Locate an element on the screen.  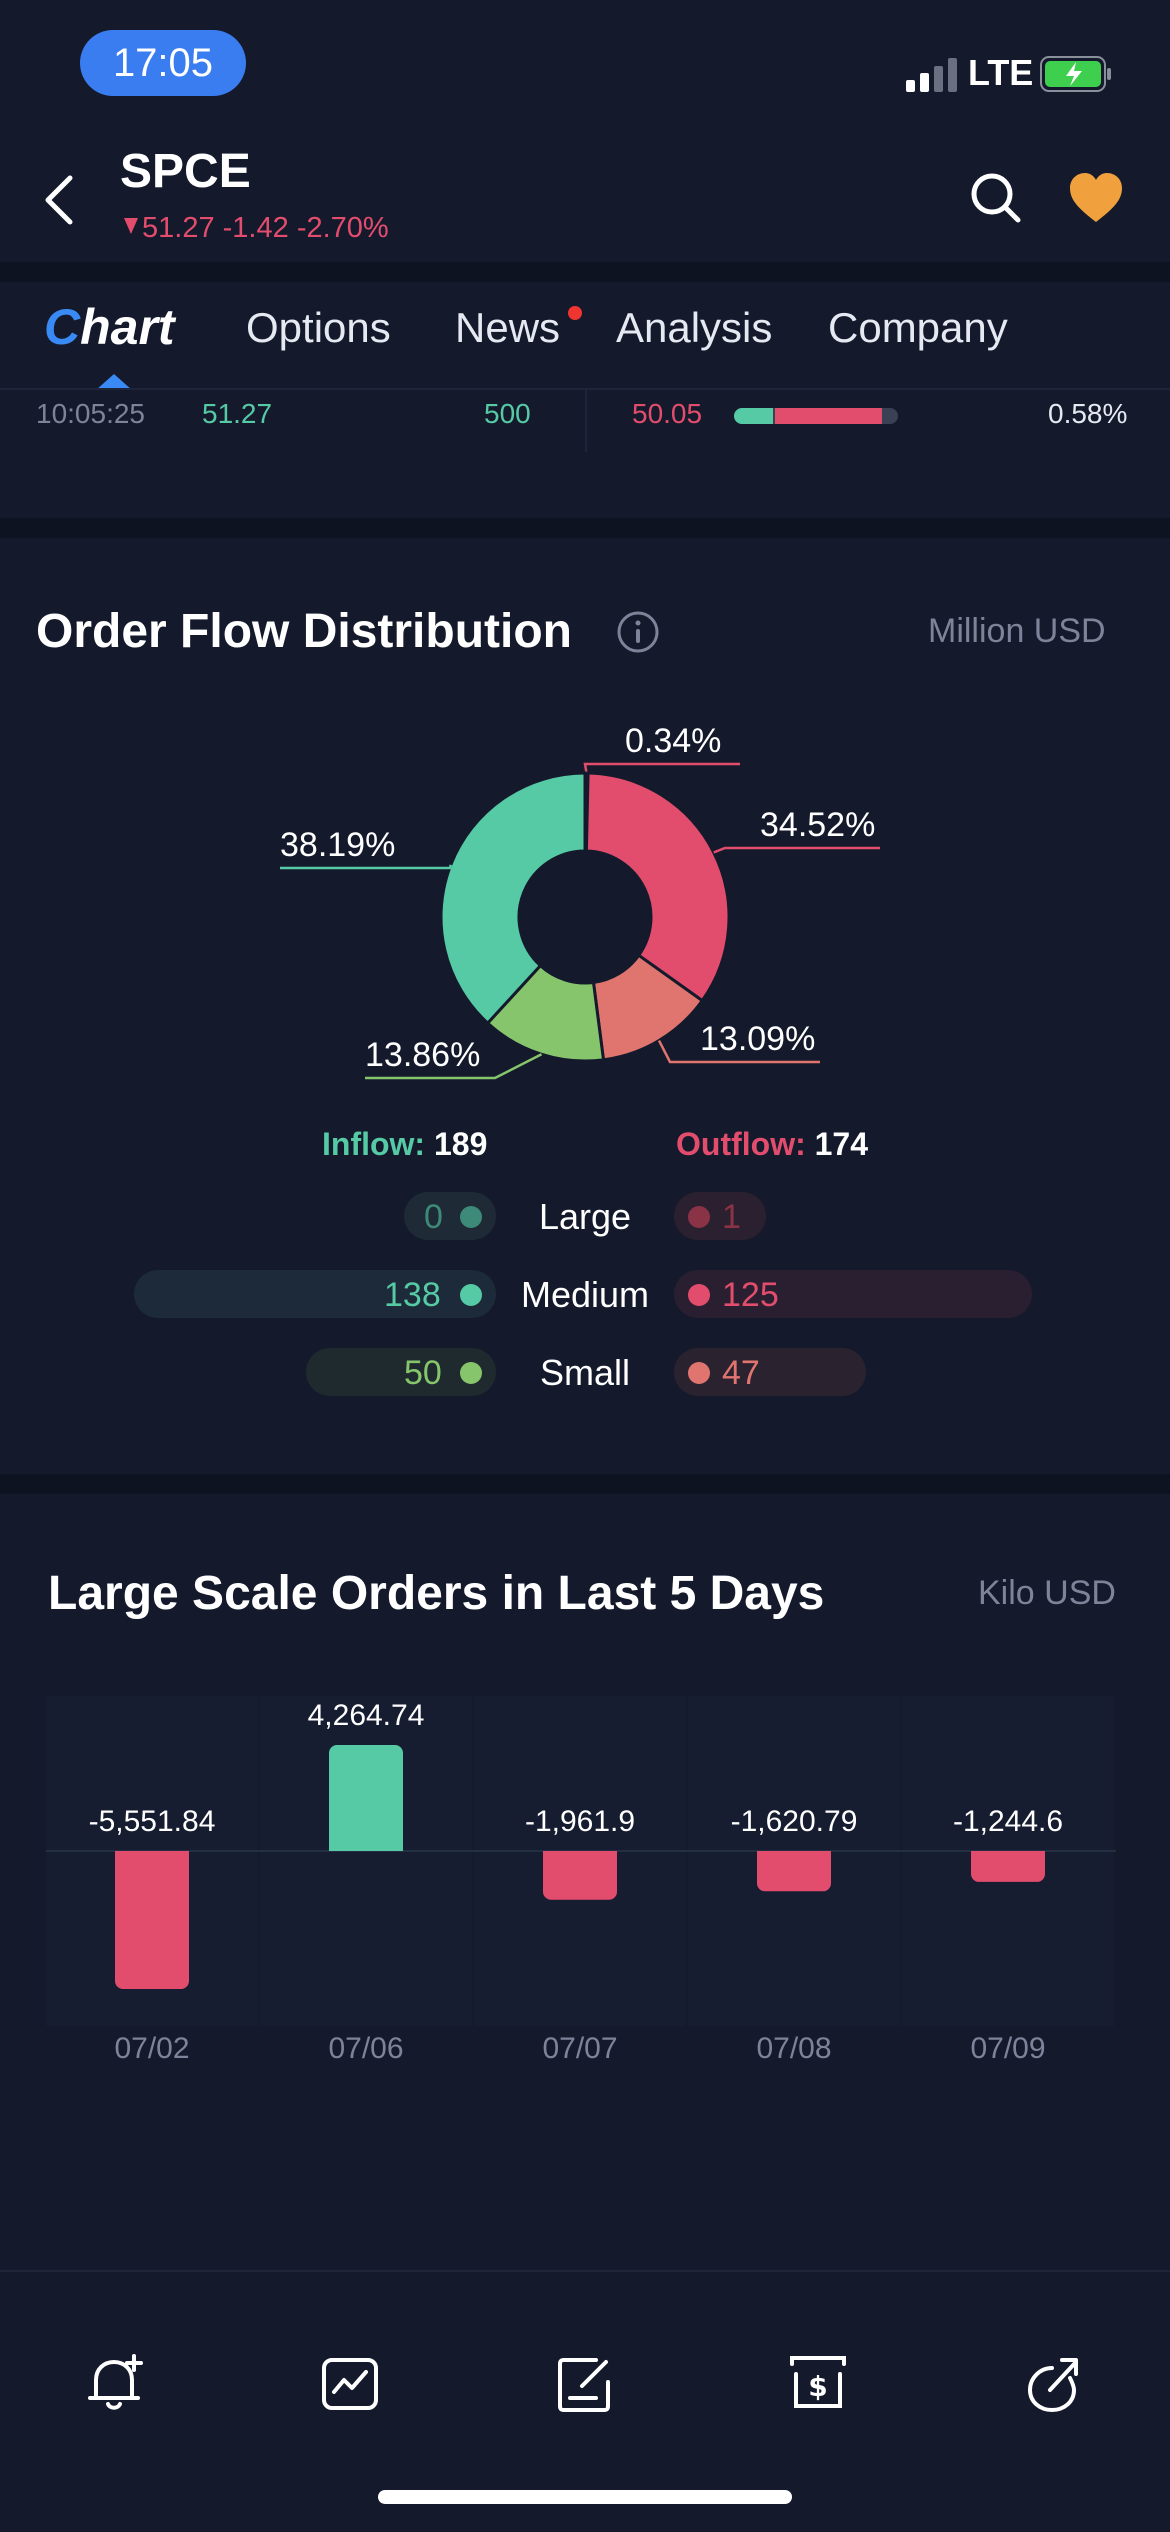
bar-value-label: -1,620.79 is located at coordinates (794, 1821).